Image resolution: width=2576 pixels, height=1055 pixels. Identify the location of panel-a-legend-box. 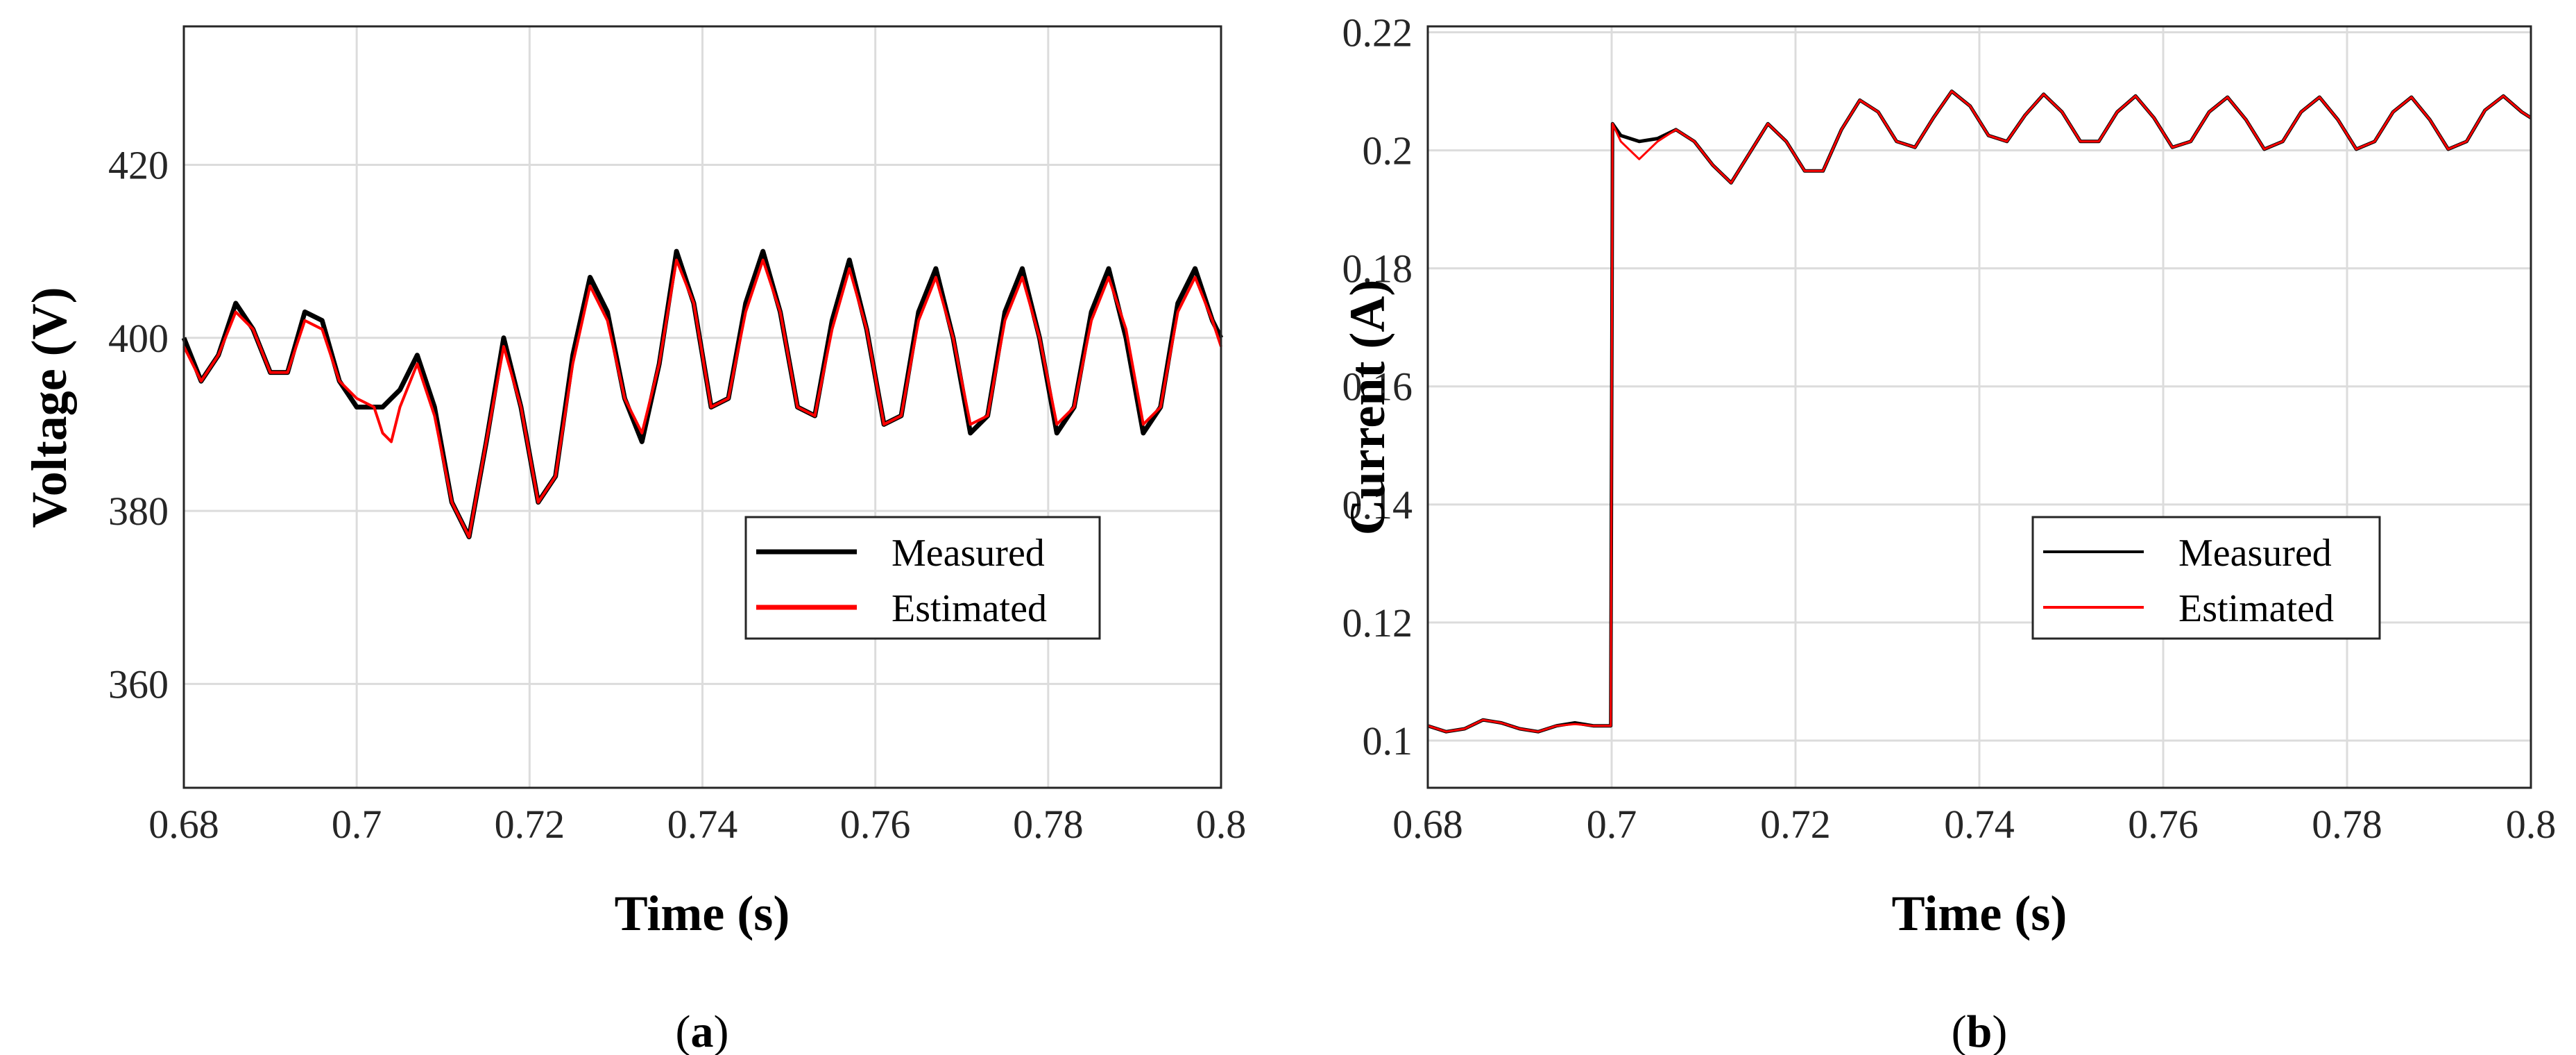
(922, 578).